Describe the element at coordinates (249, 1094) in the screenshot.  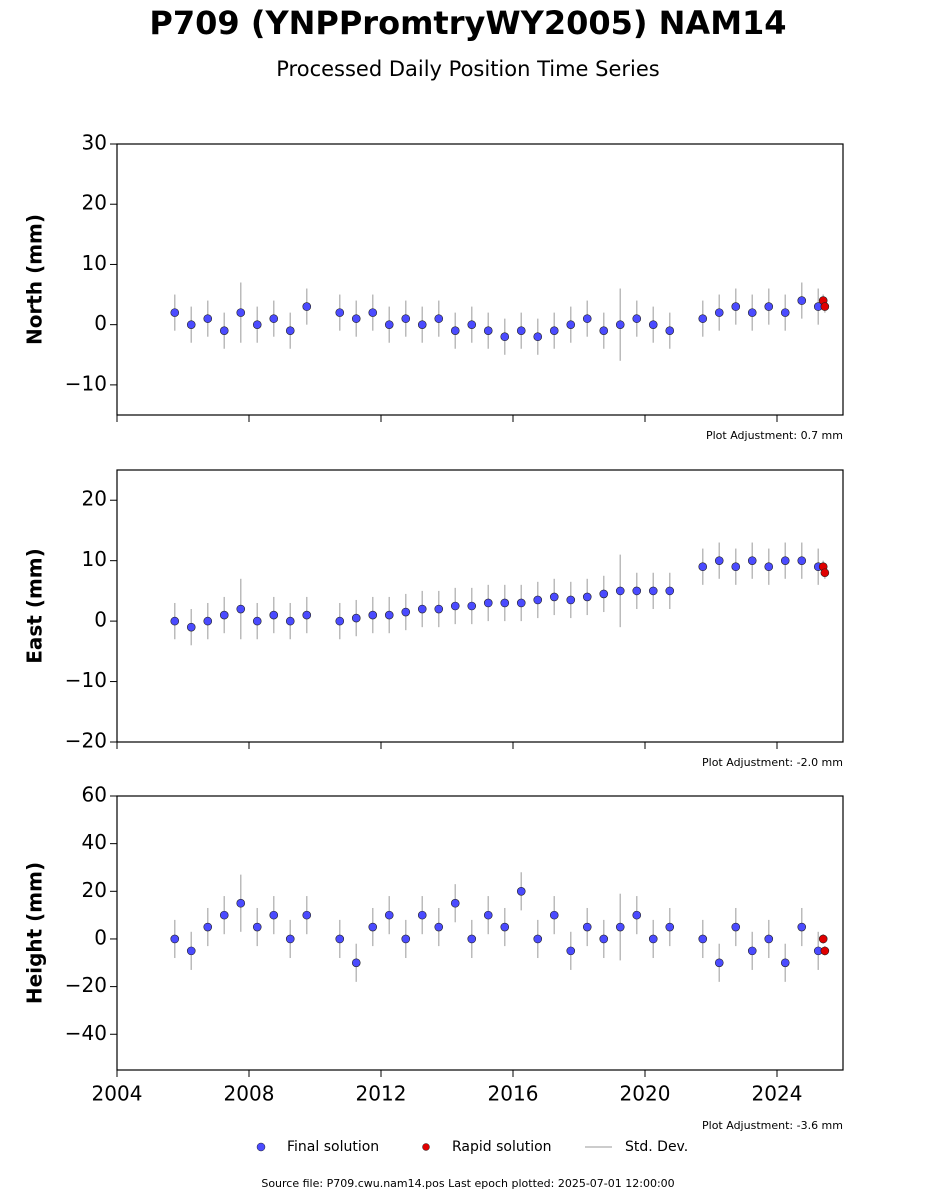
I see `x-tick-label: 2008` at that location.